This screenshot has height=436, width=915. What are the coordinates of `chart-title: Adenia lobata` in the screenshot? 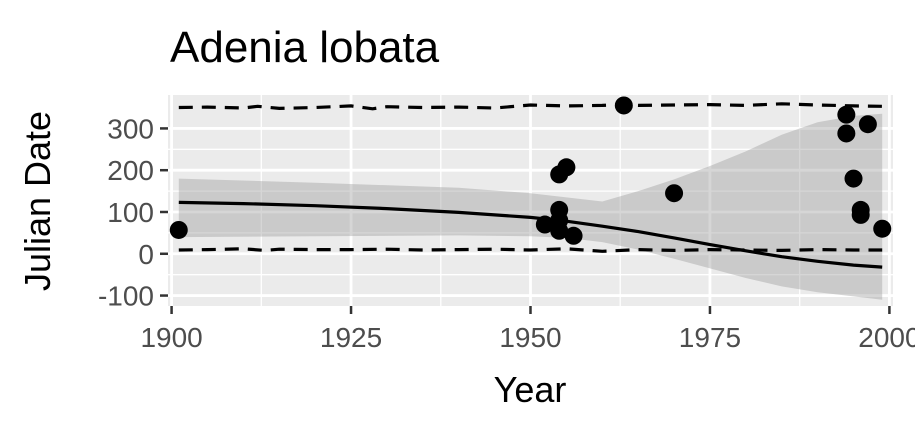 It's located at (305, 47).